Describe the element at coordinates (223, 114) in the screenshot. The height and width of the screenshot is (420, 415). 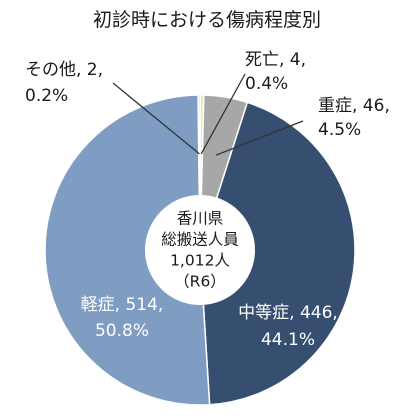
I see `leader-death` at that location.